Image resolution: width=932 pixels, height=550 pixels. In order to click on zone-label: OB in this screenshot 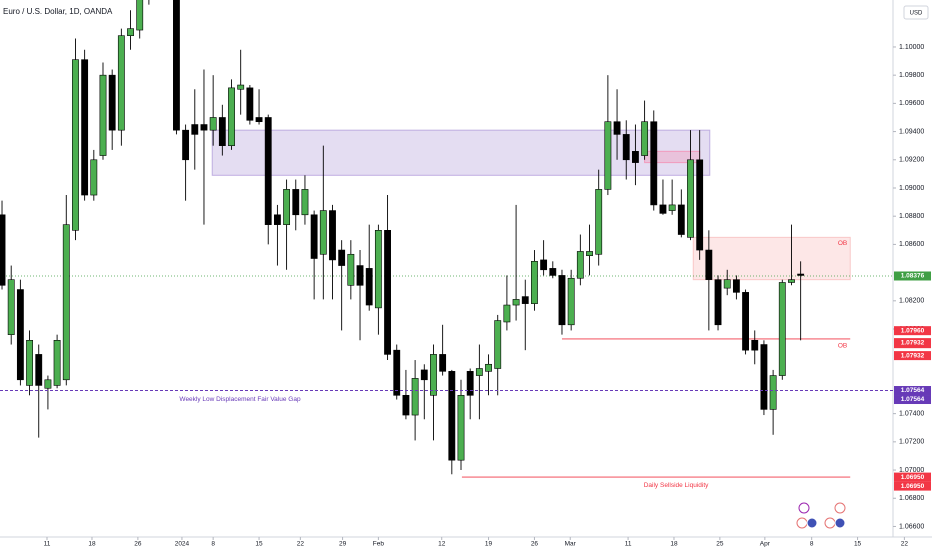, I will do `click(842, 243)`.